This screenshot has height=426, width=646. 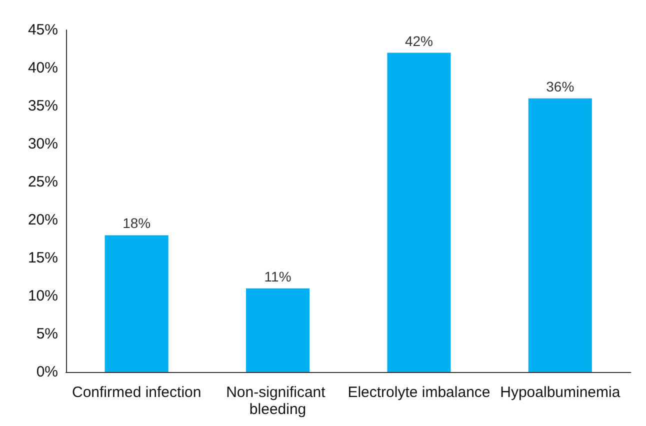 I want to click on y-tick-label: 40%, so click(x=43, y=68).